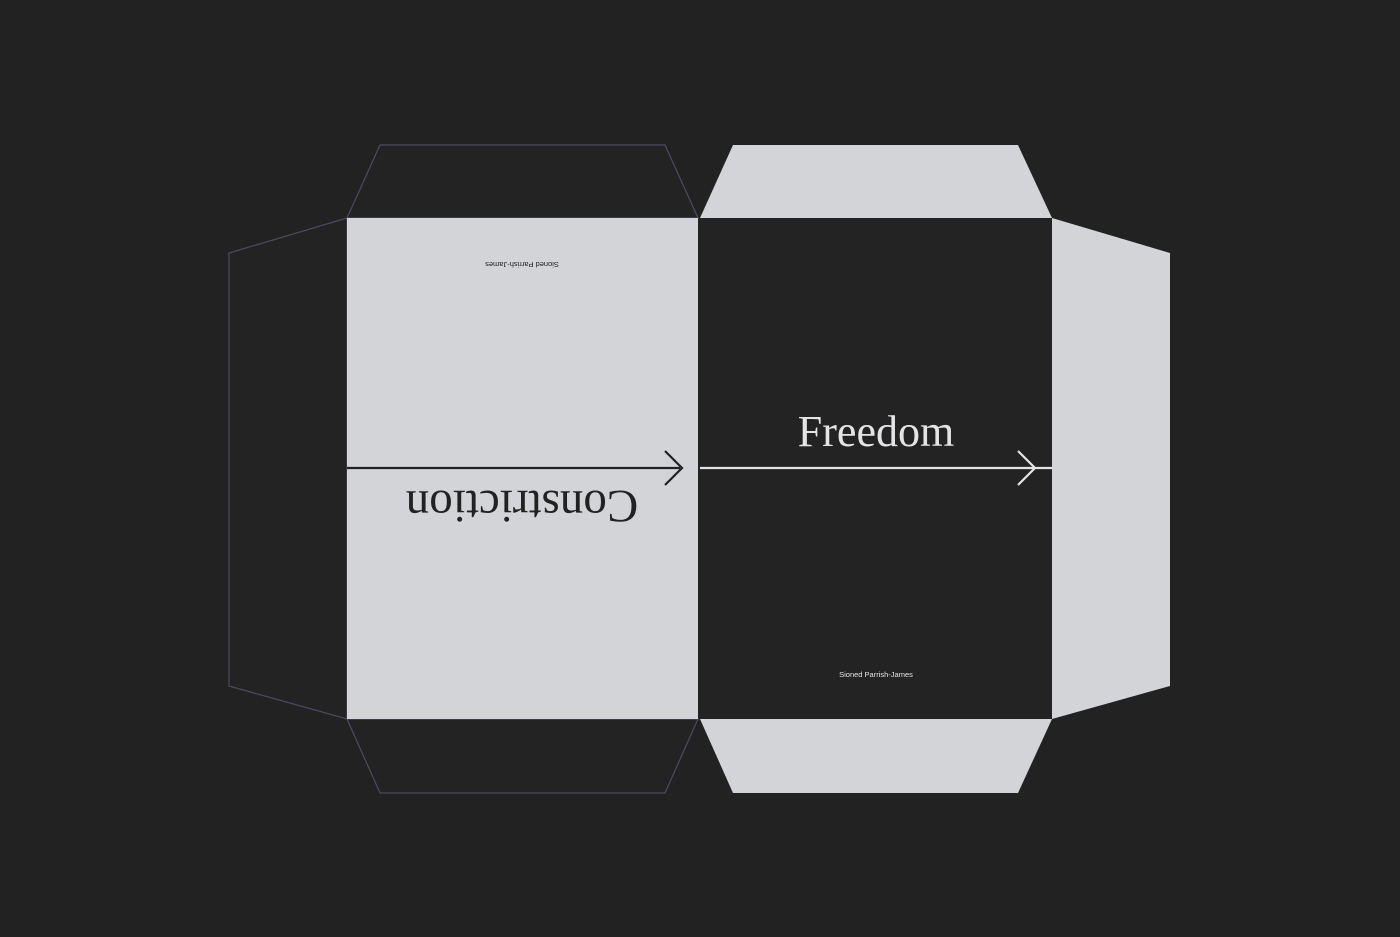 This screenshot has height=937, width=1400. I want to click on left-cover-title: Constriction, so click(522, 506).